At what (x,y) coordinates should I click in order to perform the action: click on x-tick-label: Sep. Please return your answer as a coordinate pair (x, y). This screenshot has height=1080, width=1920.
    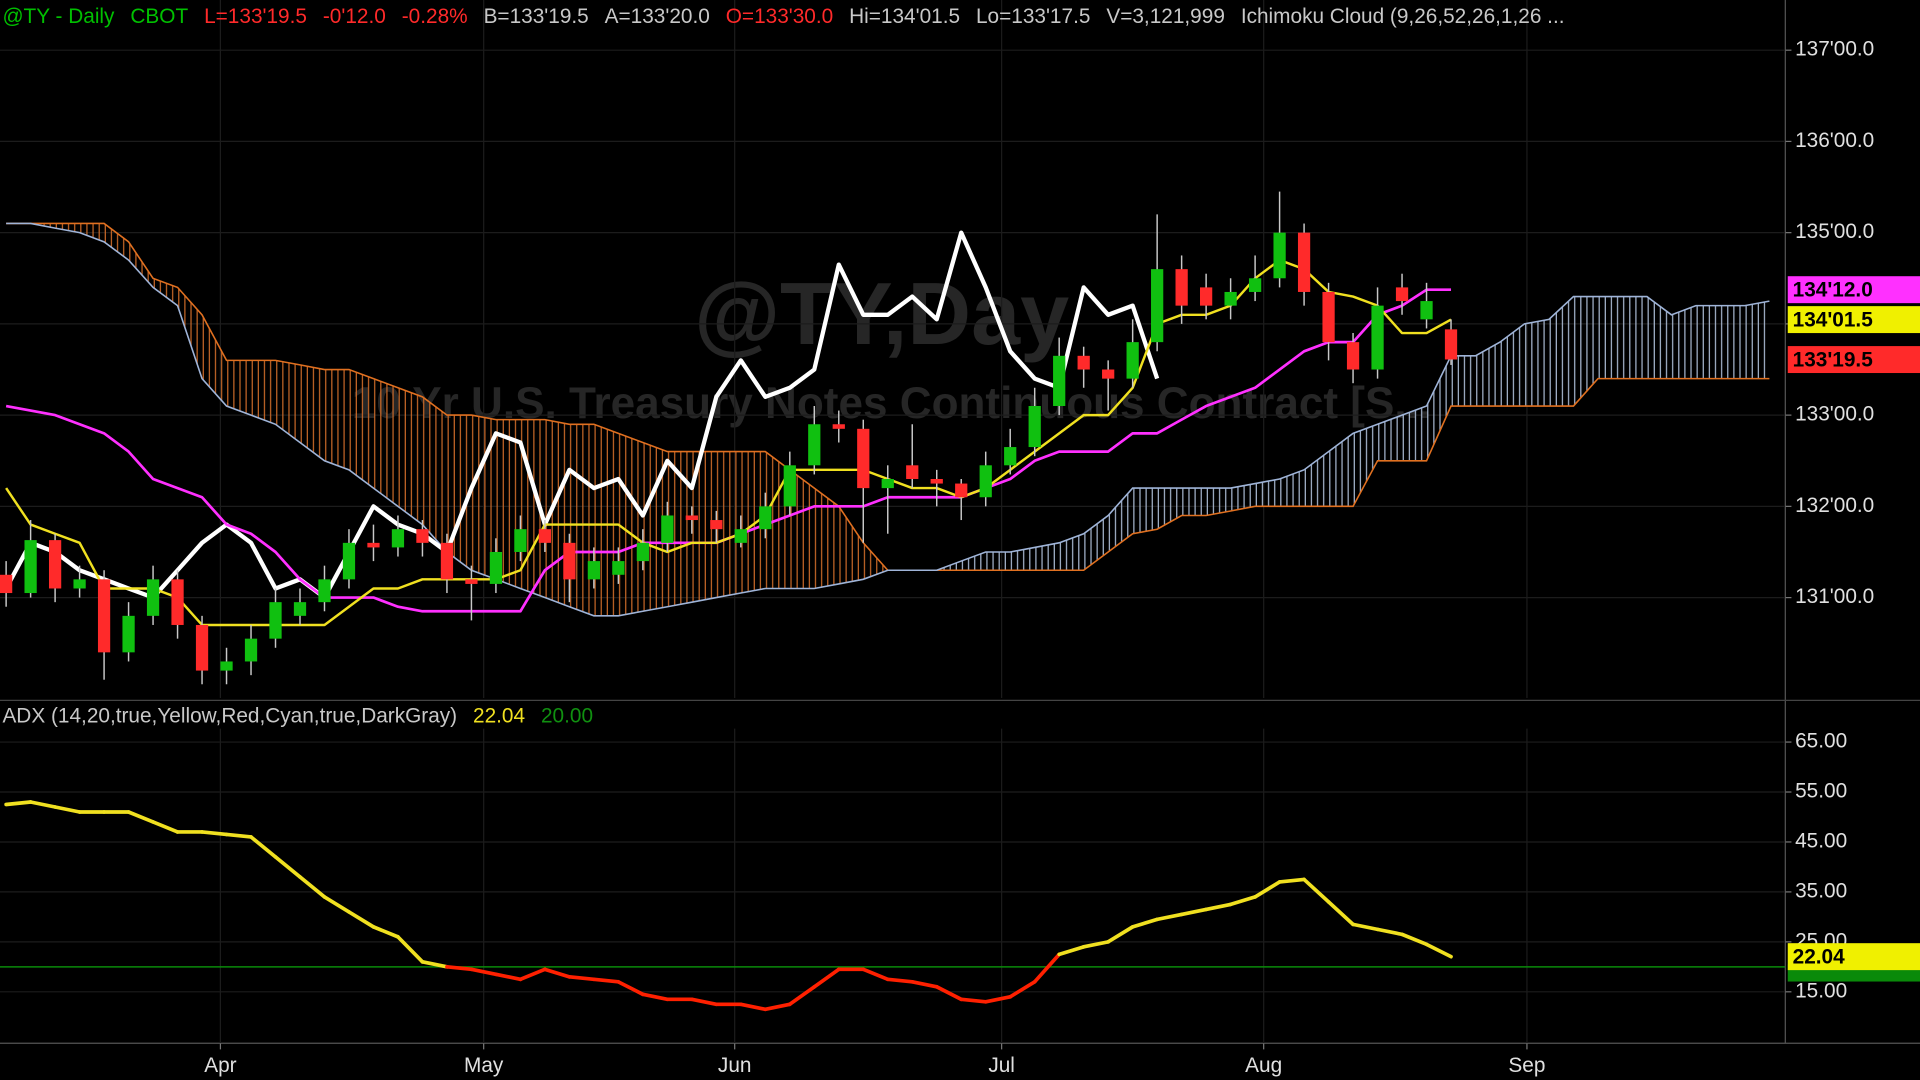
    Looking at the image, I should click on (1526, 1065).